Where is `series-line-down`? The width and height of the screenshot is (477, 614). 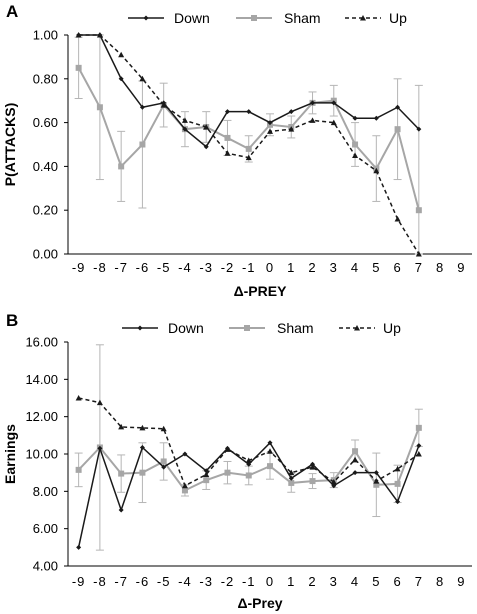
series-line-down is located at coordinates (249, 91).